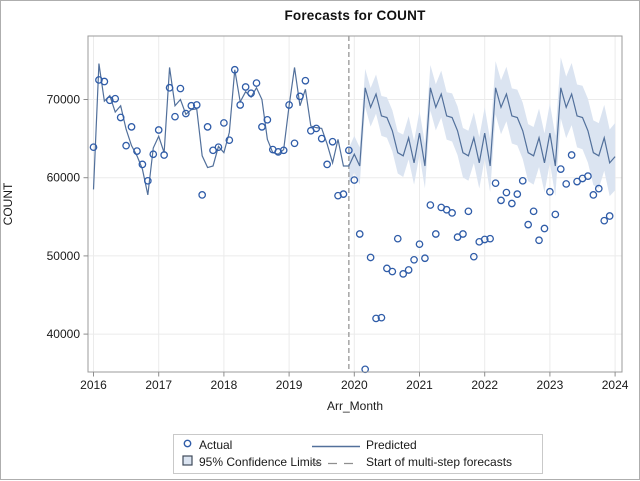 Image resolution: width=640 pixels, height=481 pixels. Describe the element at coordinates (355, 15) in the screenshot. I see `chart-title: Forecasts for COUNT` at that location.